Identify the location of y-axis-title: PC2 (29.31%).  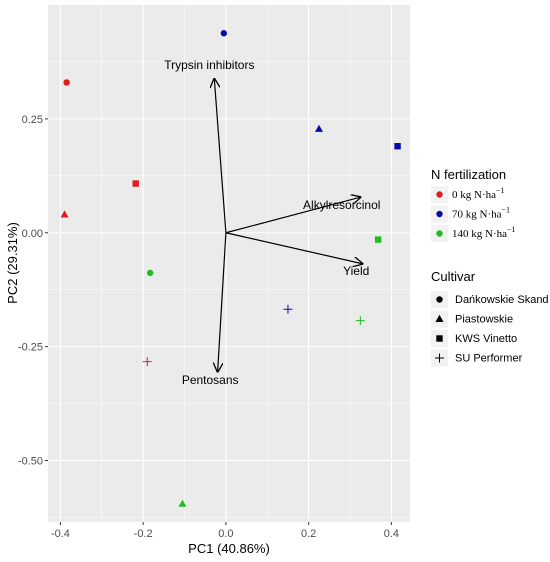
(12, 263).